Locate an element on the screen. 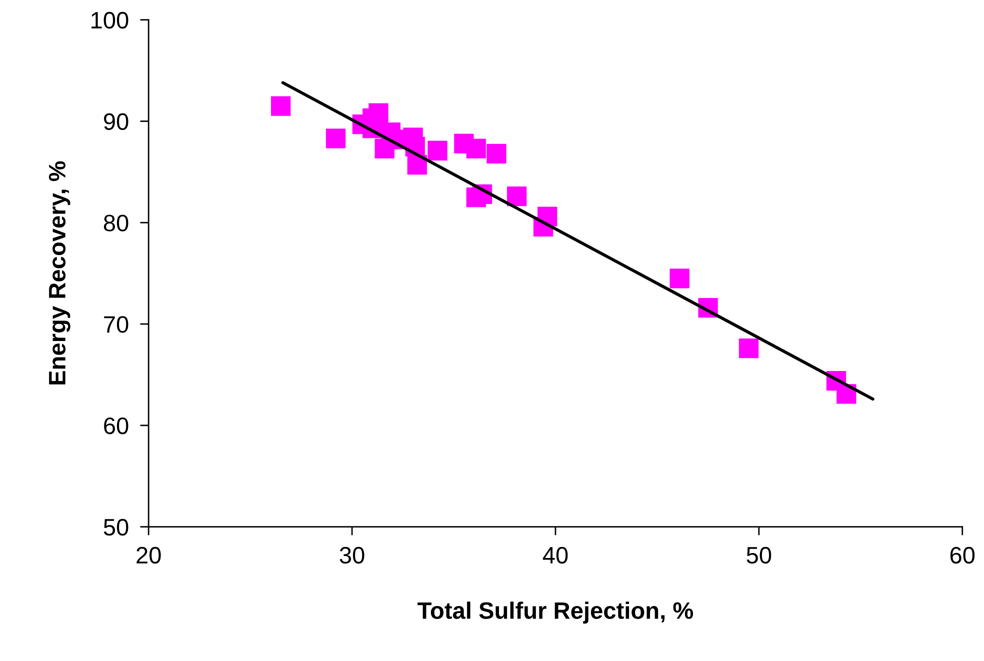  y-tick-label: 60 is located at coordinates (116, 425).